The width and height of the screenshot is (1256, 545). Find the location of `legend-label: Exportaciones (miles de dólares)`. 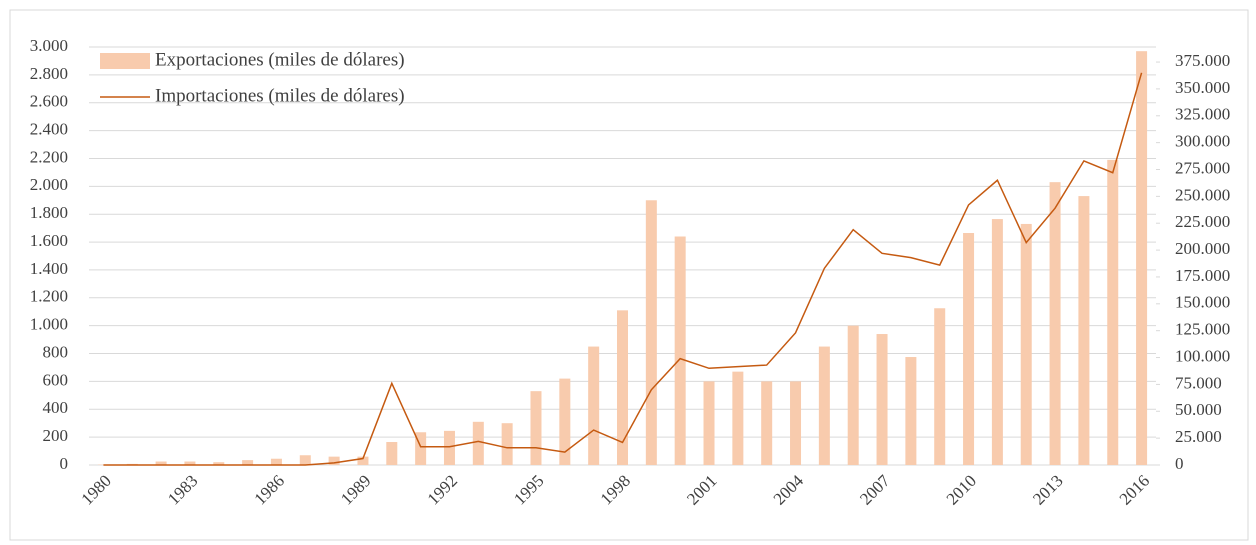

legend-label: Exportaciones (miles de dólares) is located at coordinates (280, 59).